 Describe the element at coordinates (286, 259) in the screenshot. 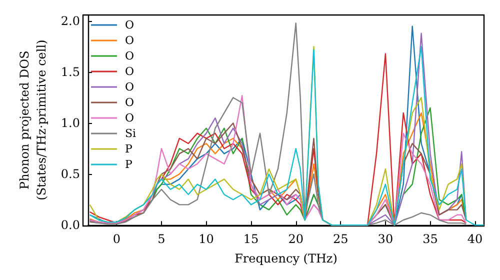

I see `x-axis-title: Frequency (THz)` at that location.